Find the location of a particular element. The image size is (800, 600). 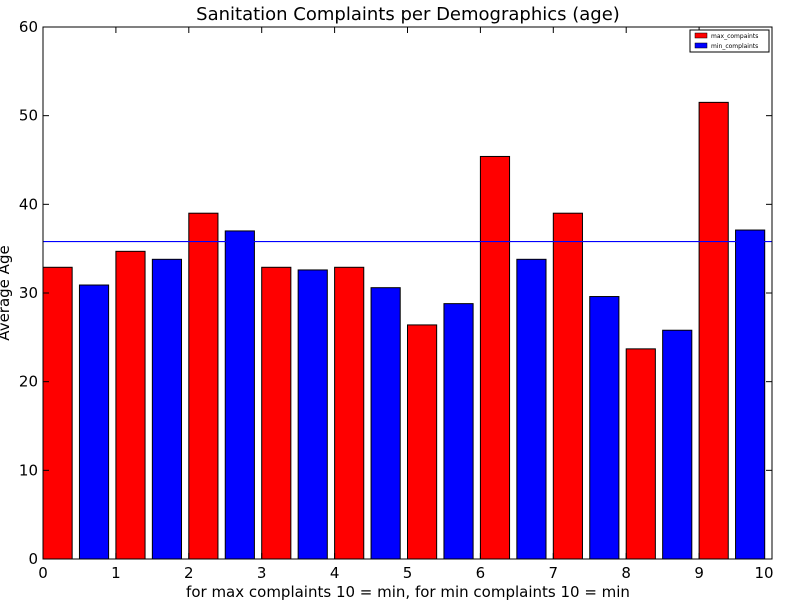

x-tick-label-6: 6 is located at coordinates (481, 573).